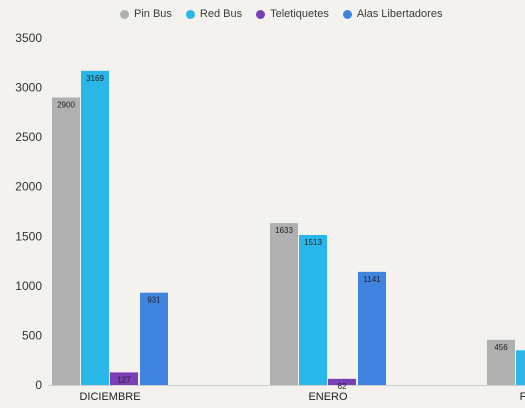 Image resolution: width=525 pixels, height=408 pixels. Describe the element at coordinates (328, 397) in the screenshot. I see `x-category-label: ENERO` at that location.